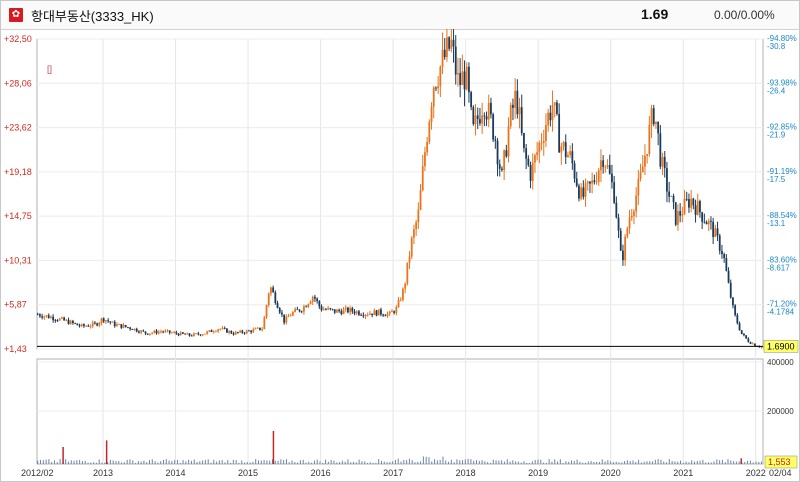  Describe the element at coordinates (18, 39) in the screenshot. I see `price-tick-label: +32,50` at that location.